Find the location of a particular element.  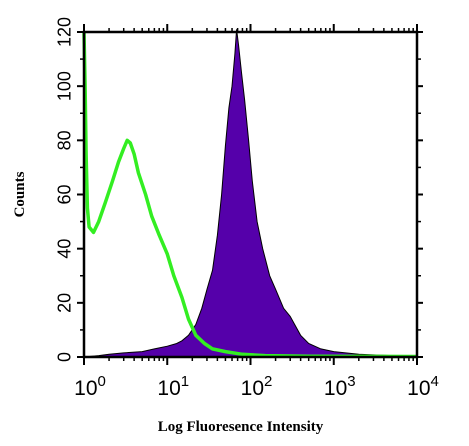

y-tick-label: 0 is located at coordinates (64, 357).